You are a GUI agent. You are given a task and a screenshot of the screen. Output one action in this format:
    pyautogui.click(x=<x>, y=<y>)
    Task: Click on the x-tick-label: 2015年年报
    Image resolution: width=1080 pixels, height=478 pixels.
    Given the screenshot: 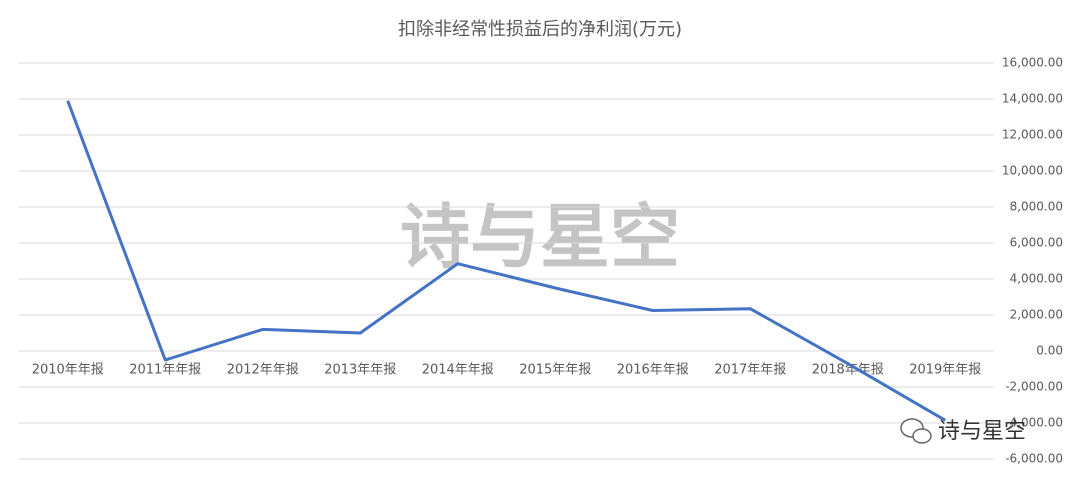 What is the action you would take?
    pyautogui.click(x=555, y=370)
    